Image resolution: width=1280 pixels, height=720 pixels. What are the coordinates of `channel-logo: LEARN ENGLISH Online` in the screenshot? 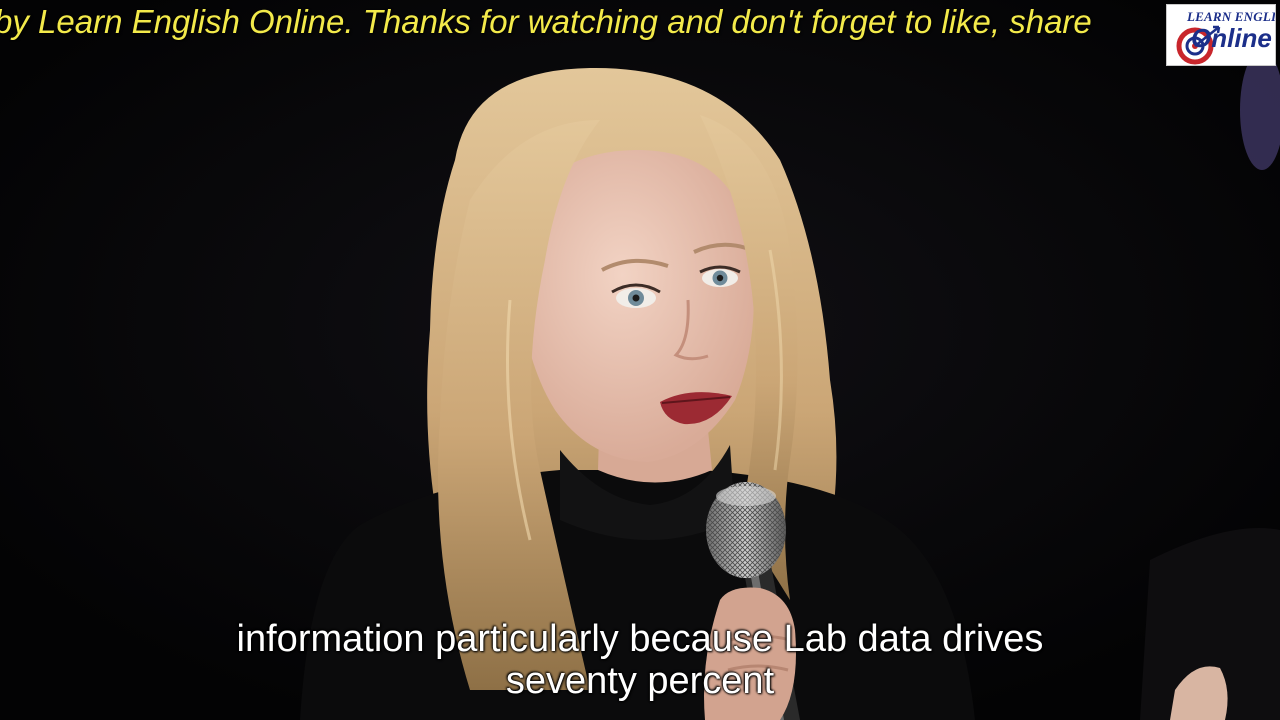 It's located at (1221, 35).